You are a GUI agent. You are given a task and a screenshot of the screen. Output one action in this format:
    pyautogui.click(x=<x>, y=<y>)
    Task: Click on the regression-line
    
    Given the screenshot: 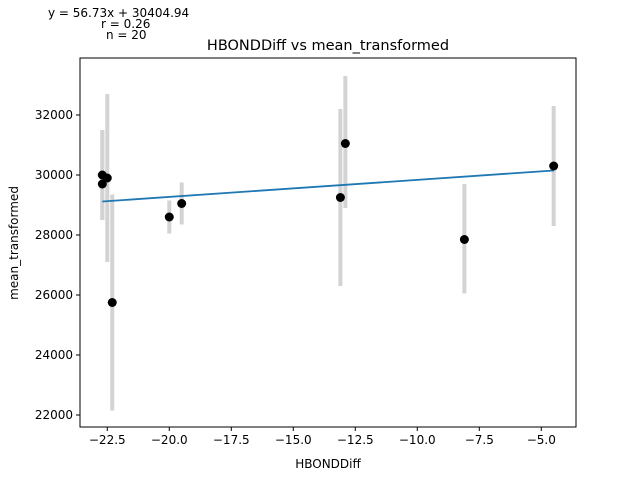 What is the action you would take?
    pyautogui.click(x=328, y=186)
    